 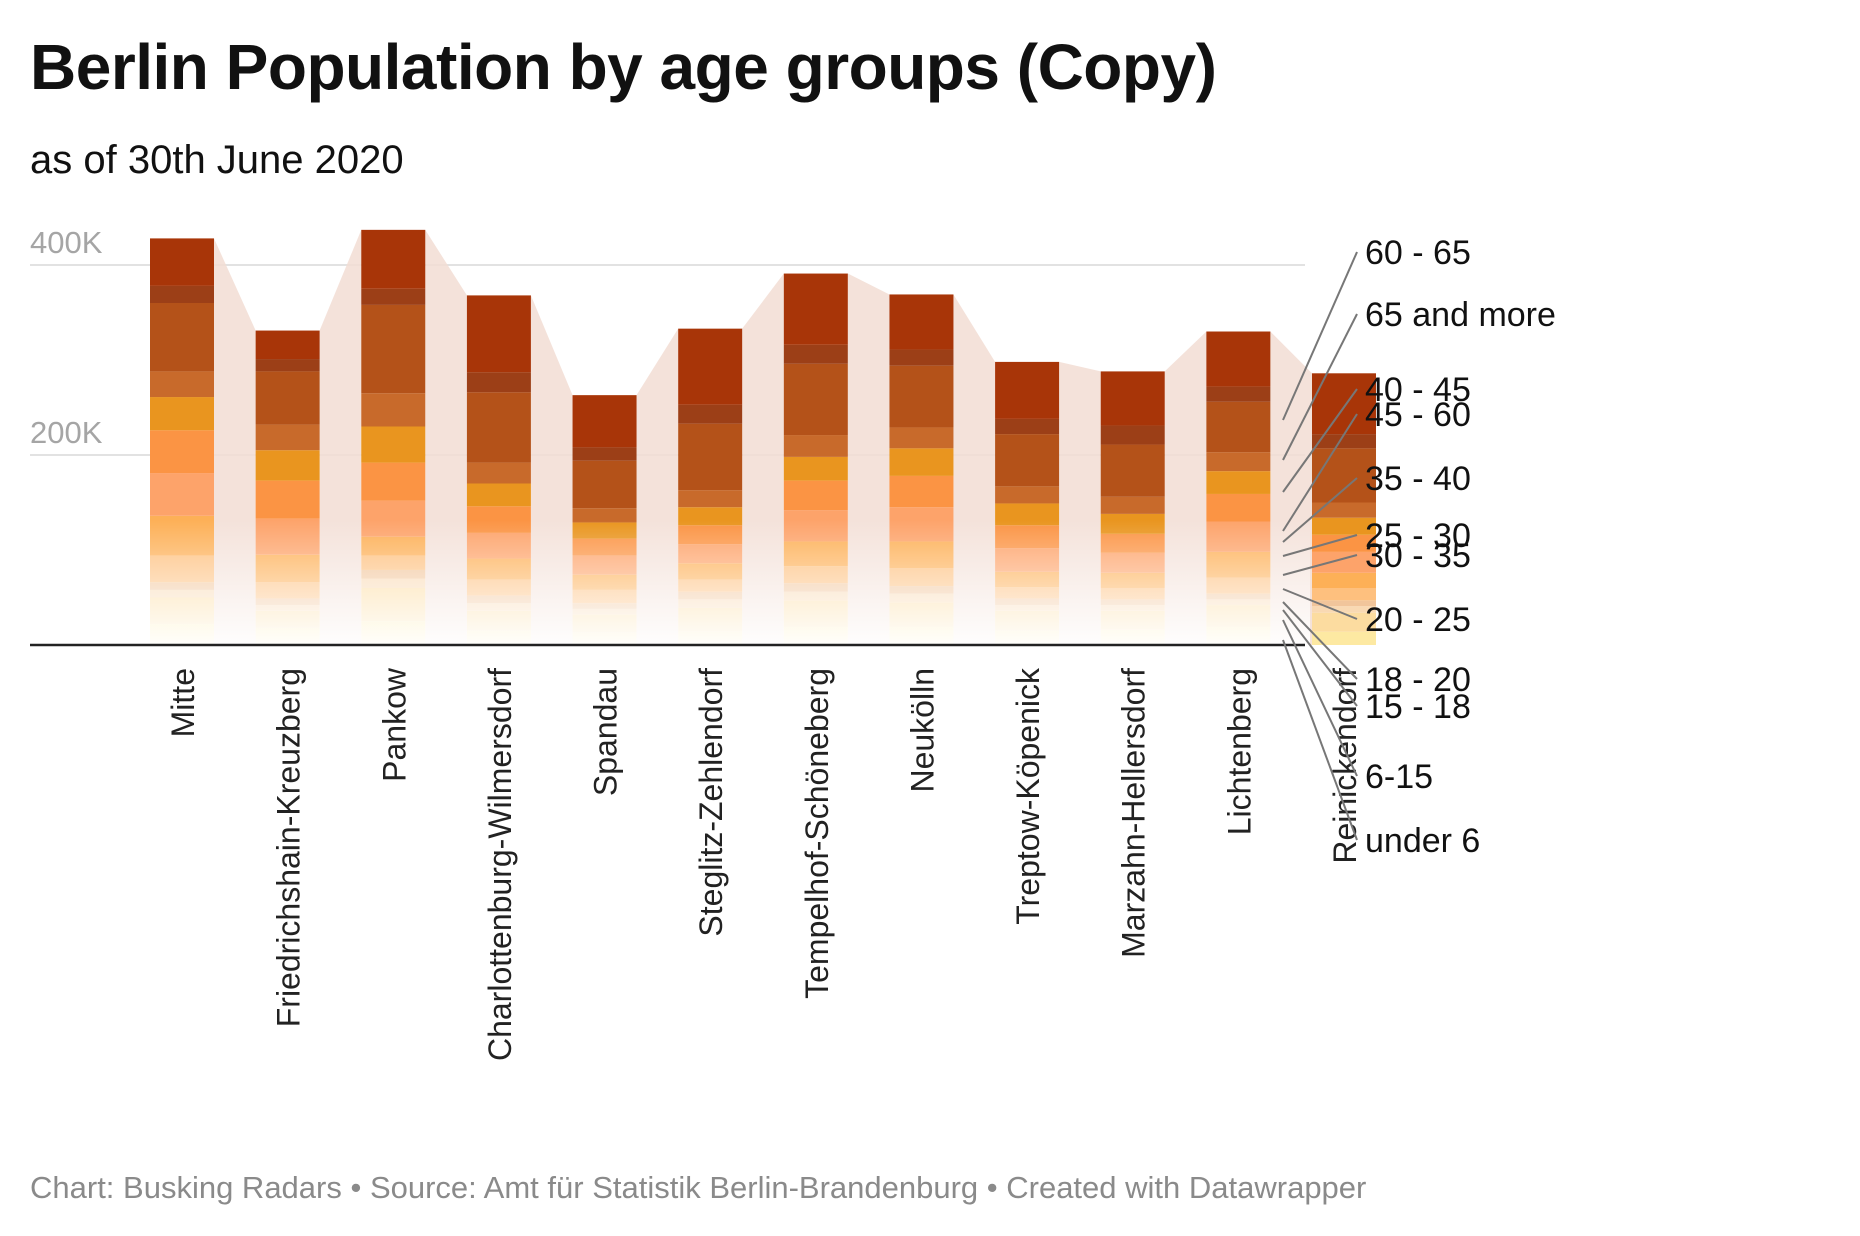 What do you see at coordinates (815, 399) in the screenshot?
I see `bar-tempelhof-sch-neberg-65-and-more` at bounding box center [815, 399].